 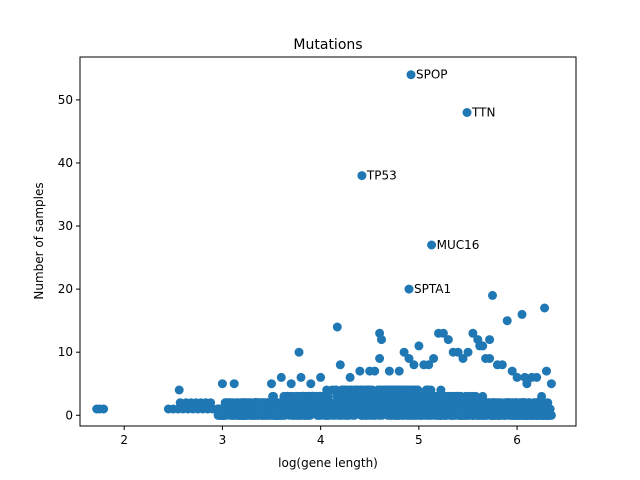 What do you see at coordinates (65, 289) in the screenshot?
I see `y-tick-label: 20` at bounding box center [65, 289].